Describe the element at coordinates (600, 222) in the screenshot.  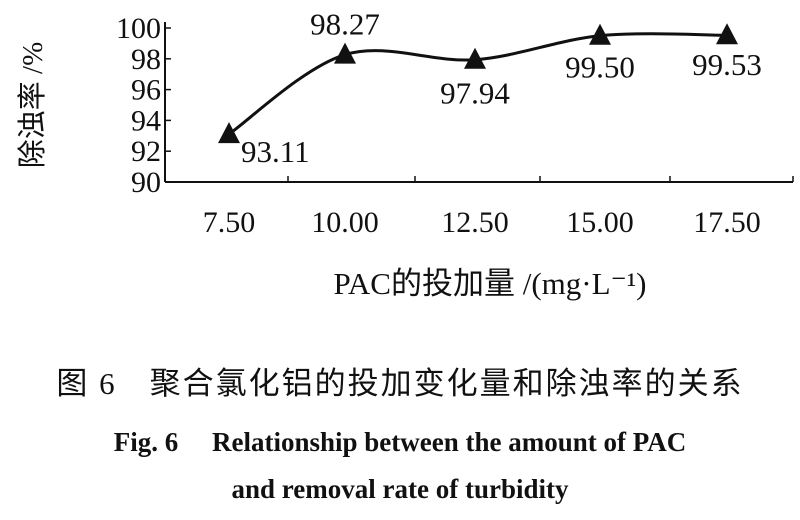
I see `x-tick-label: 15.00` at that location.